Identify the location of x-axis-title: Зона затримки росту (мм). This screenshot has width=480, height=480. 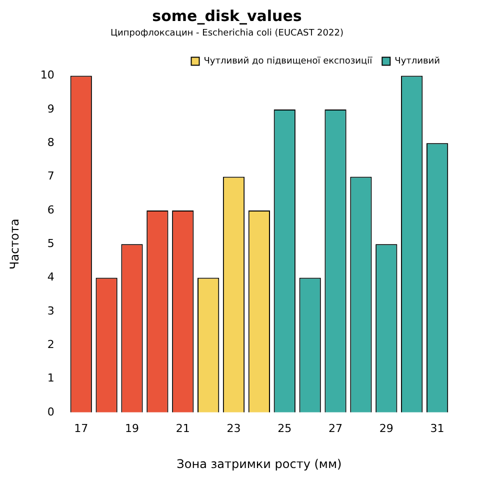
(259, 463).